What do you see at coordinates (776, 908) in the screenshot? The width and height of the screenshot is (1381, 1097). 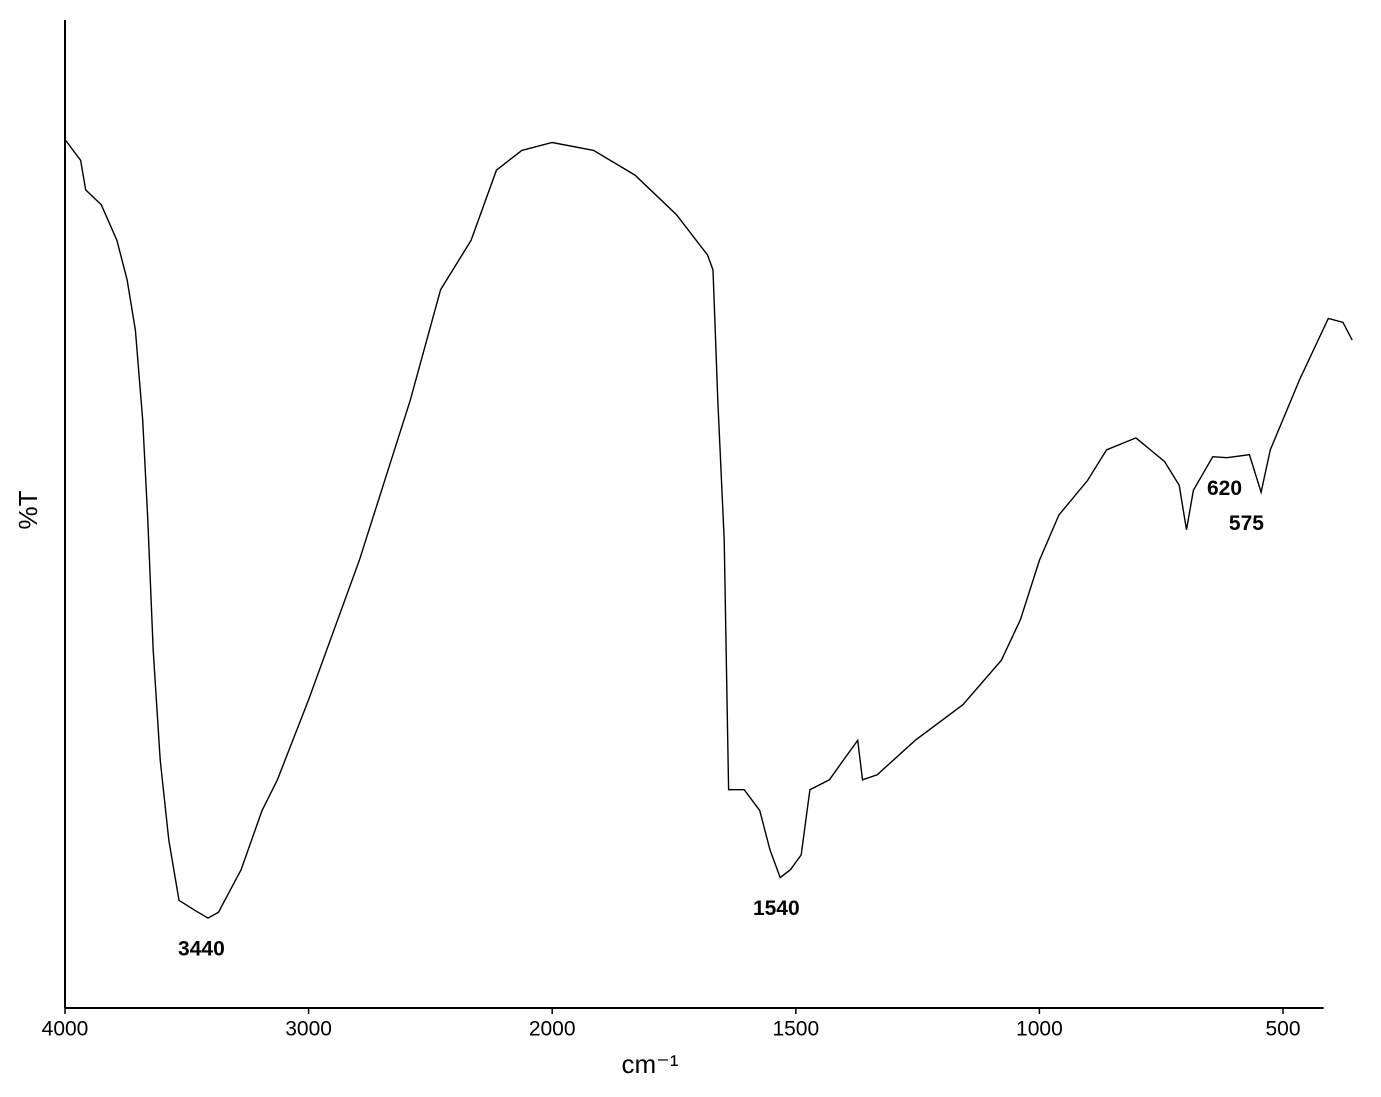 I see `peak-label: 1540` at bounding box center [776, 908].